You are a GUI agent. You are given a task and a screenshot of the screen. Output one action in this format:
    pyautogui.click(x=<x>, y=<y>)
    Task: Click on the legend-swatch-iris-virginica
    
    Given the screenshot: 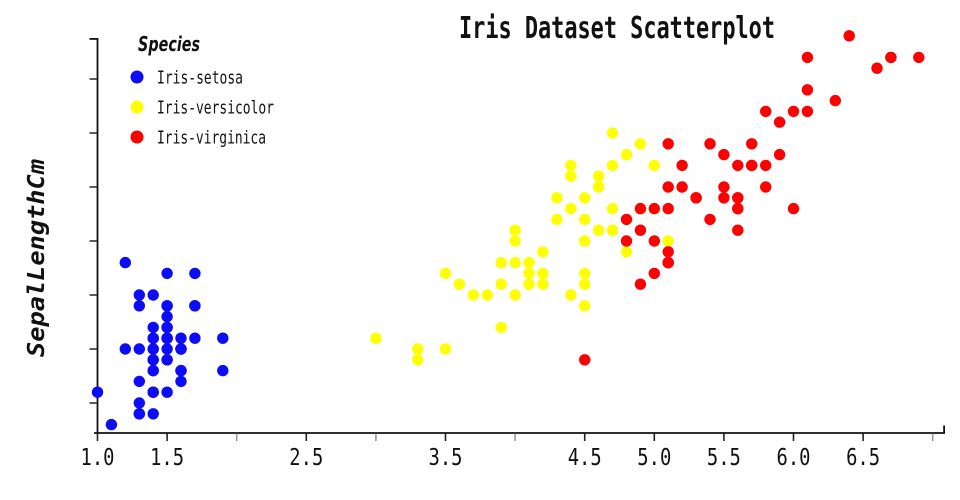 What is the action you would take?
    pyautogui.click(x=137, y=137)
    